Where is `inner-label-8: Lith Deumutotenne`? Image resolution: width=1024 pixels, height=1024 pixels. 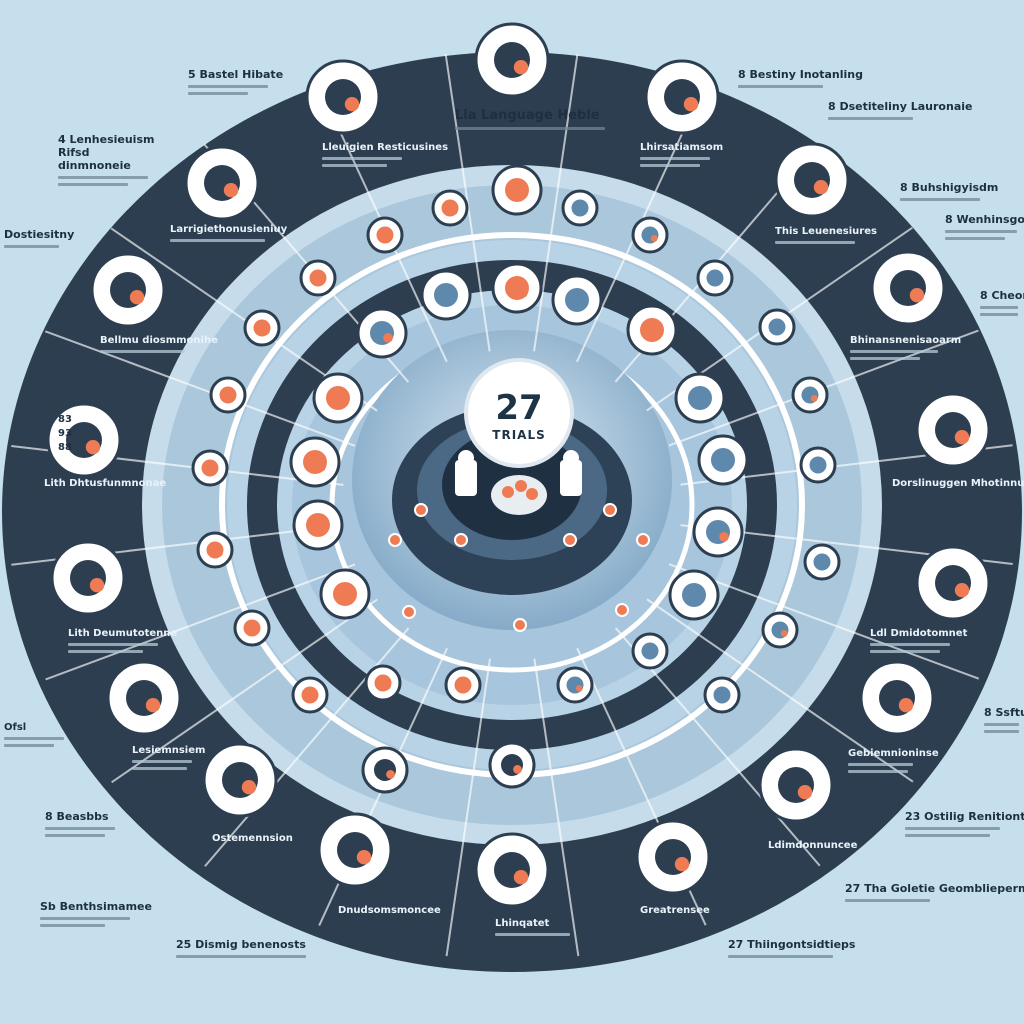 inner-label-8: Lith Deumutotenne is located at coordinates (122, 640).